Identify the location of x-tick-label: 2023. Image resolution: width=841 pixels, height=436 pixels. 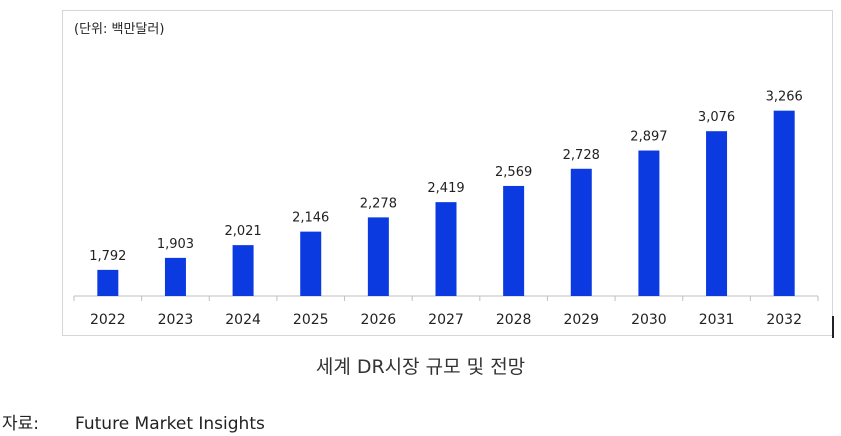
(176, 320).